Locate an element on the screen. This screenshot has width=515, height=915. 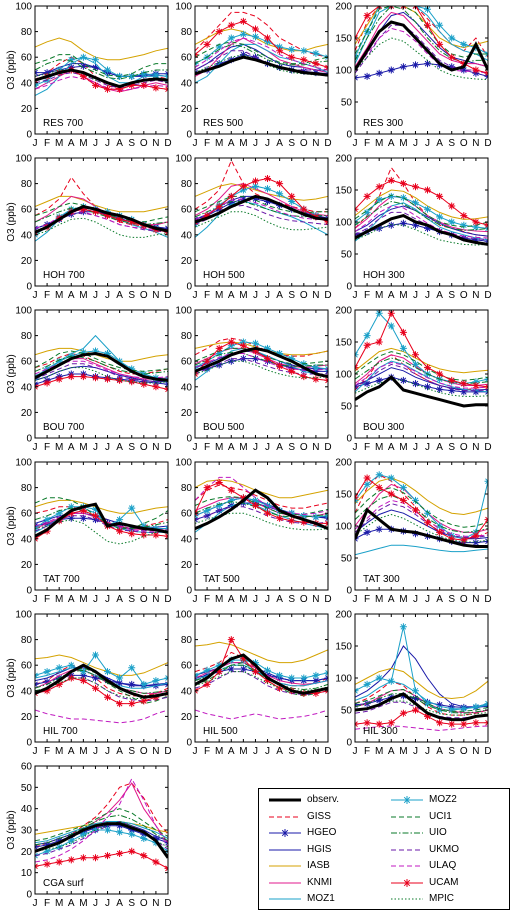
series-line-mpic is located at coordinates (101, 227).